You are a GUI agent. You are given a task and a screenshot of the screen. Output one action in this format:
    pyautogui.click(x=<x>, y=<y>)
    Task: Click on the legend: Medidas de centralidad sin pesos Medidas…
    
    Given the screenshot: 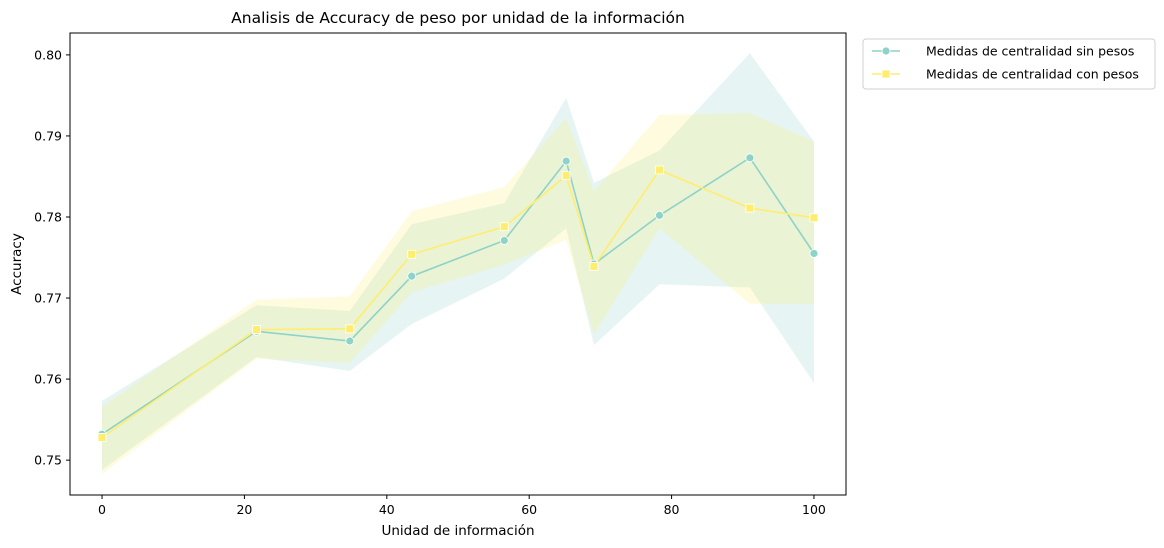 What is the action you would take?
    pyautogui.click(x=1009, y=64)
    